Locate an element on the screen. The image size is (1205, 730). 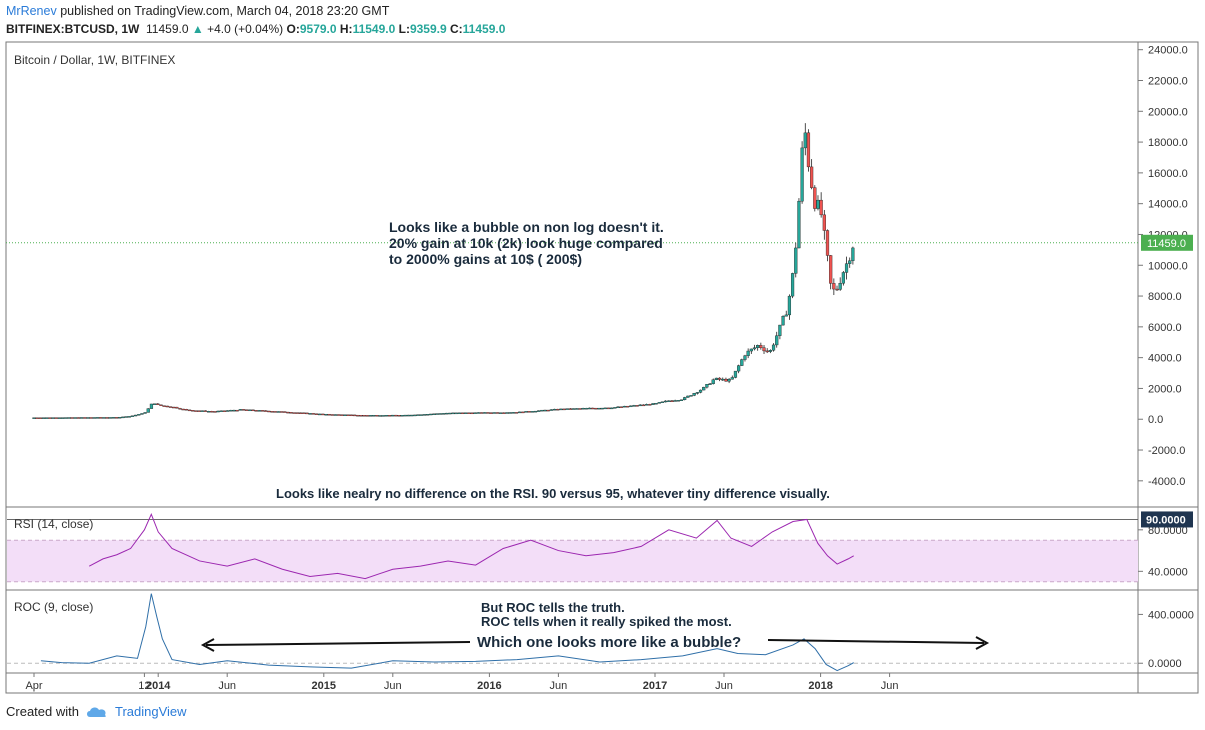
tradingview-brand-link: TradingView is located at coordinates (150, 711).